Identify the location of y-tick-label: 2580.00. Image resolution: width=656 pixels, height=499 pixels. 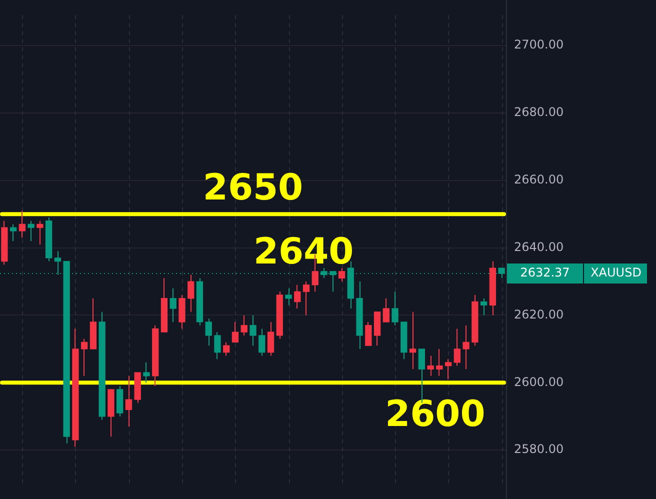
(539, 449).